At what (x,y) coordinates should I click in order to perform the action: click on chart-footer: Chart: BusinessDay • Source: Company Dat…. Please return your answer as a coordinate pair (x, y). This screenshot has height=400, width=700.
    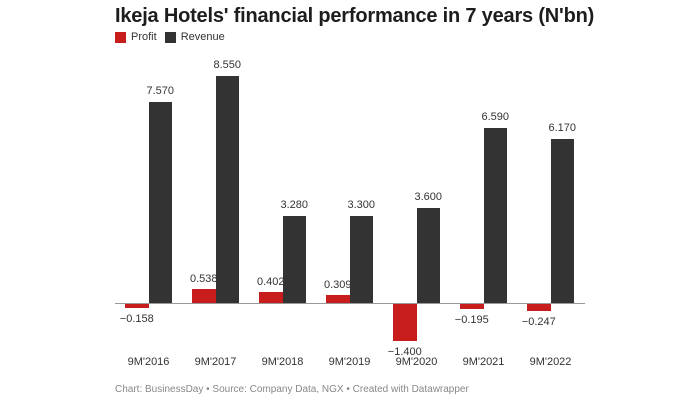
    Looking at the image, I should click on (292, 389).